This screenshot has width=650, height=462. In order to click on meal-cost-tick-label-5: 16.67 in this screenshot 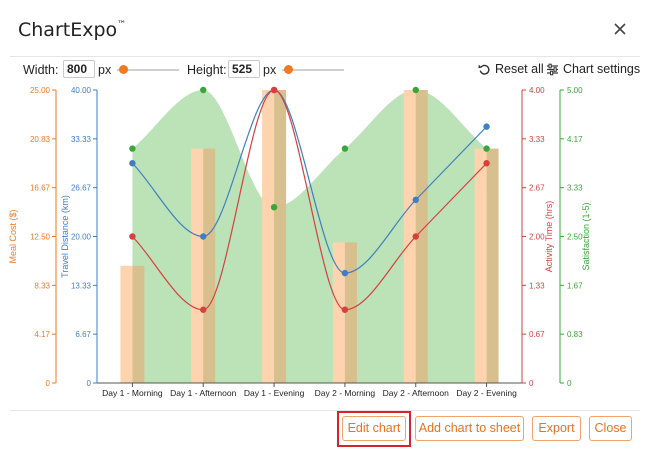, I will do `click(40, 188)`.